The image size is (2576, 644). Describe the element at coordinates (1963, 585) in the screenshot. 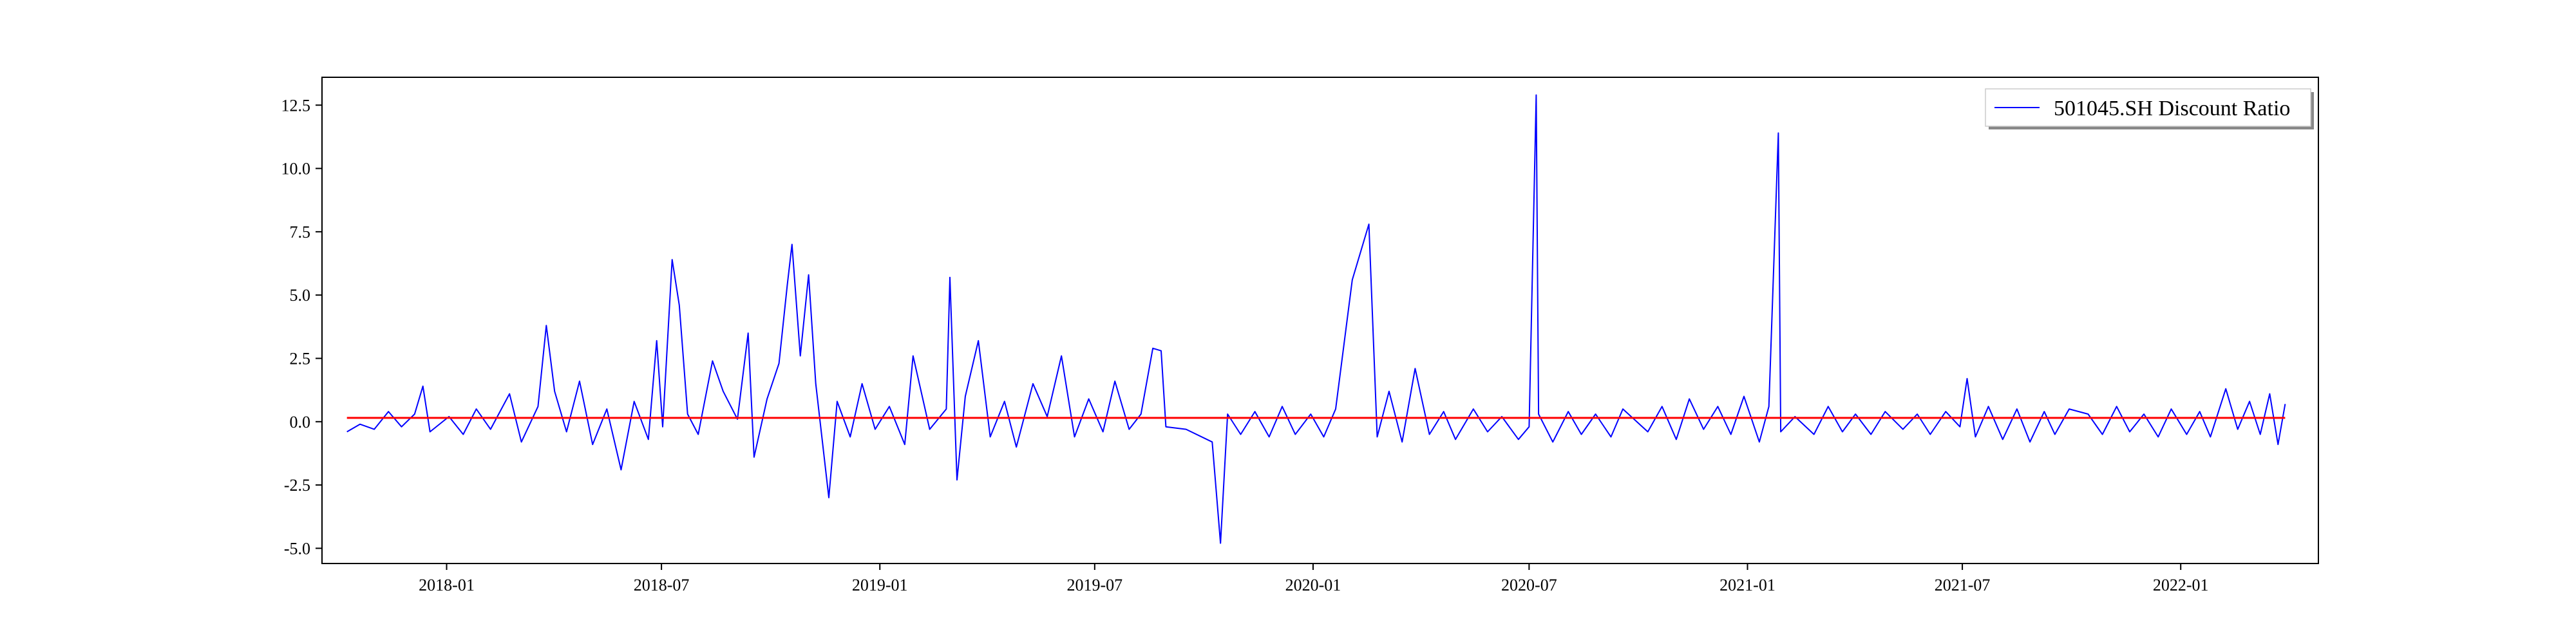

I see `x-tick-label: 2021-07` at that location.